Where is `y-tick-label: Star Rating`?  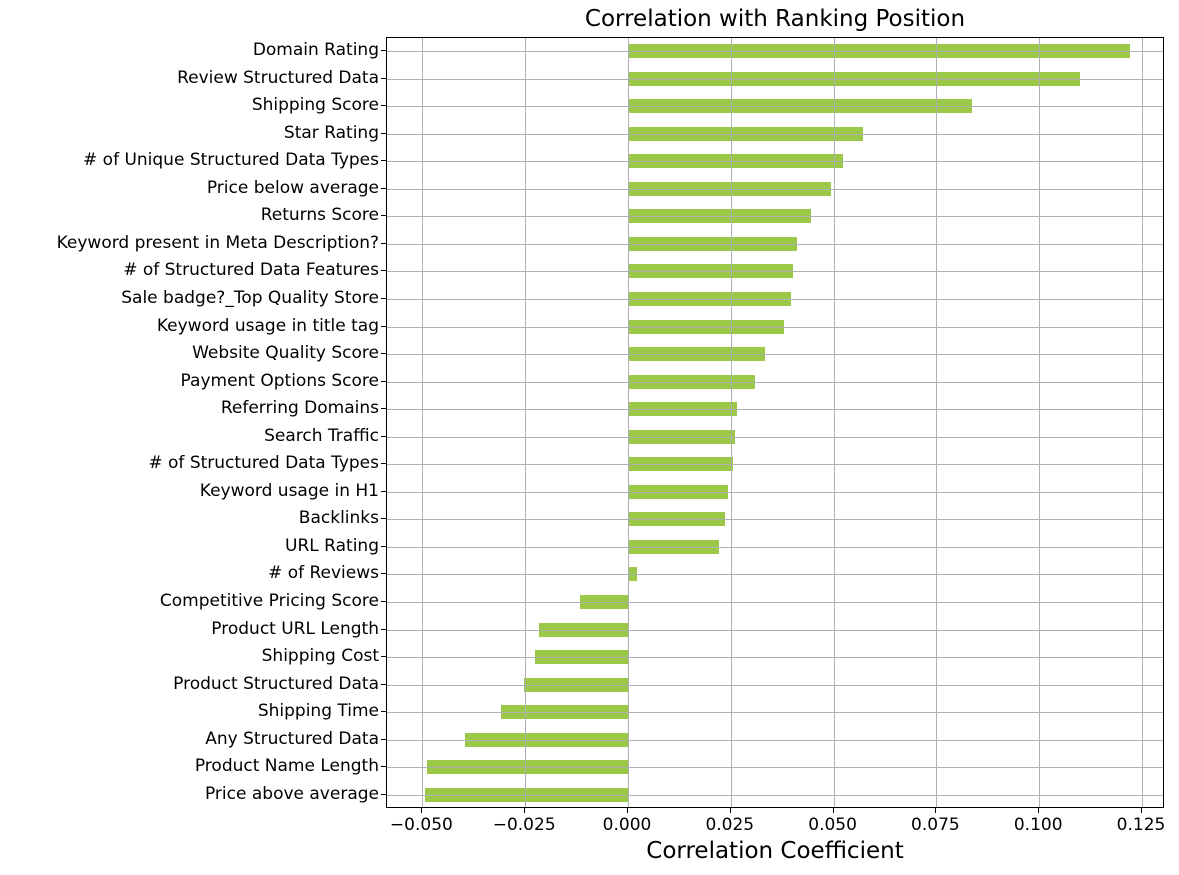
y-tick-label: Star Rating is located at coordinates (331, 132).